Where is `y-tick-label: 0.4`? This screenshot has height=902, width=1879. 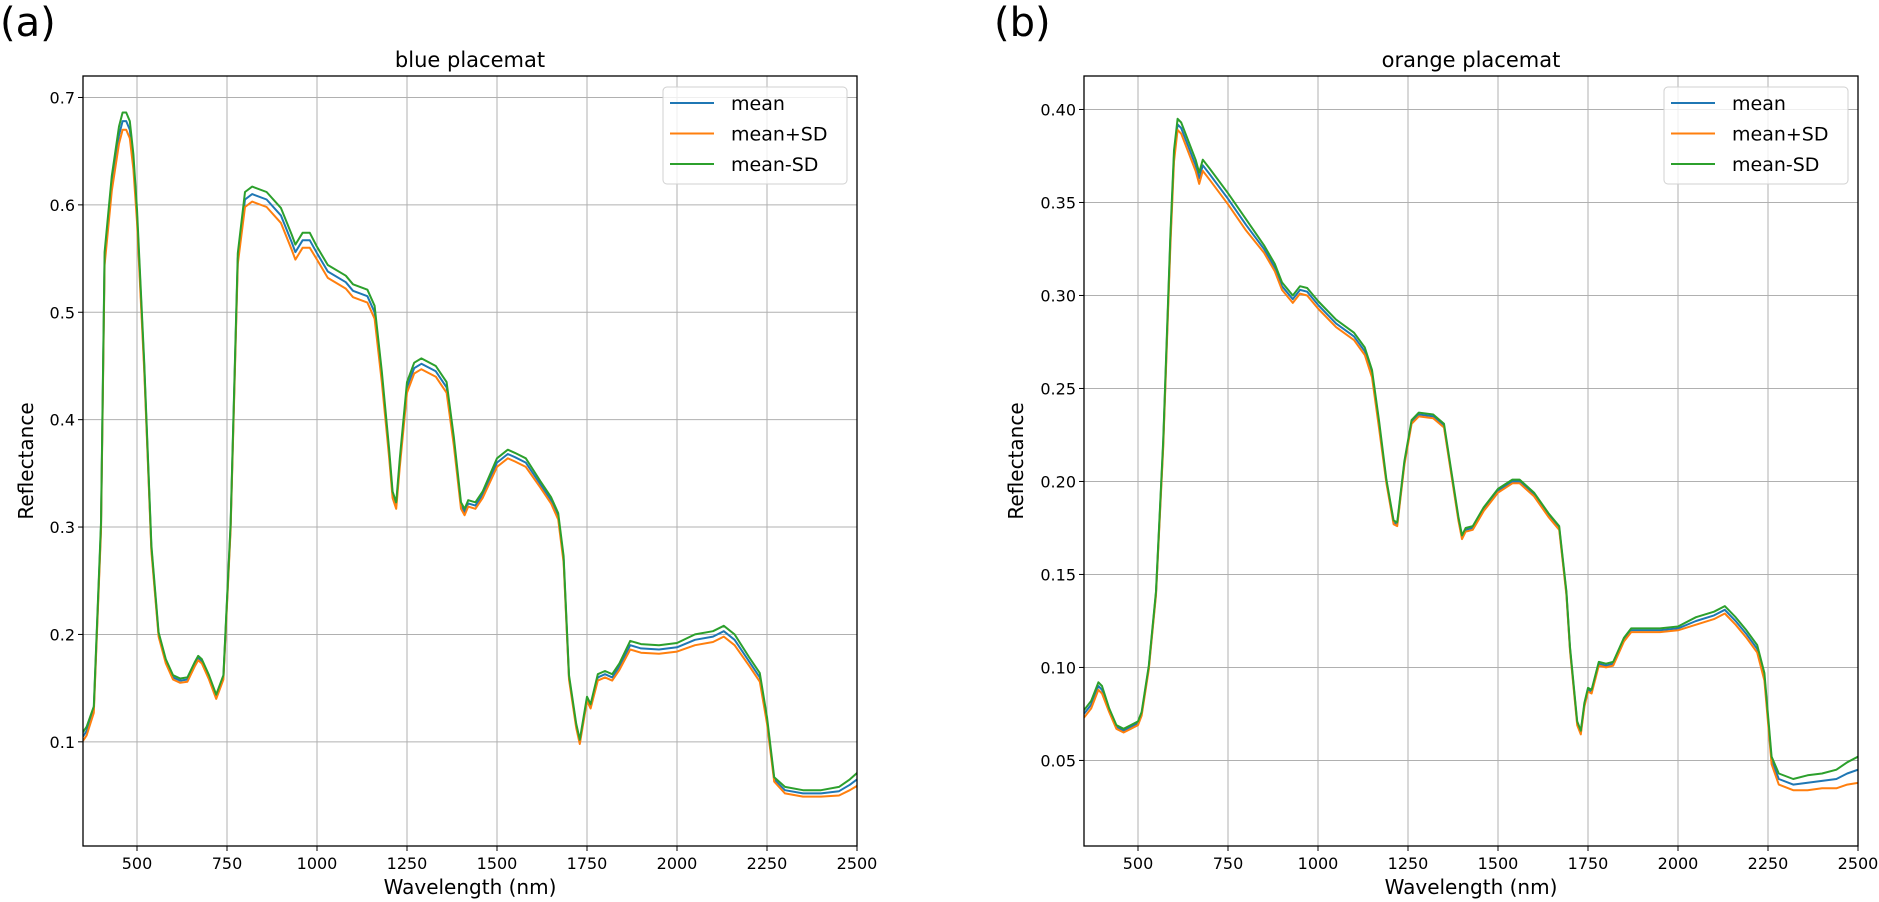 y-tick-label: 0.4 is located at coordinates (62, 420).